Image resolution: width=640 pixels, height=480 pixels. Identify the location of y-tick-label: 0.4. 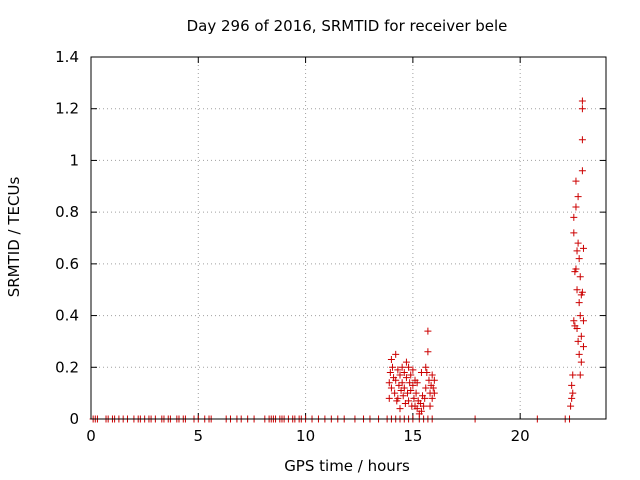
(67, 316).